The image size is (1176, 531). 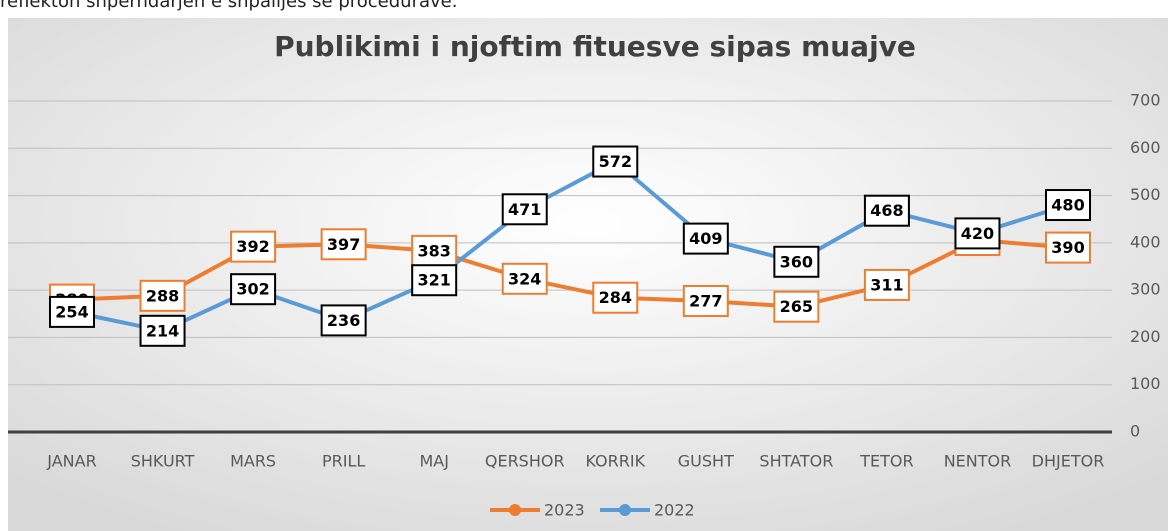 I want to click on y-tick-label: 400, so click(x=1145, y=241).